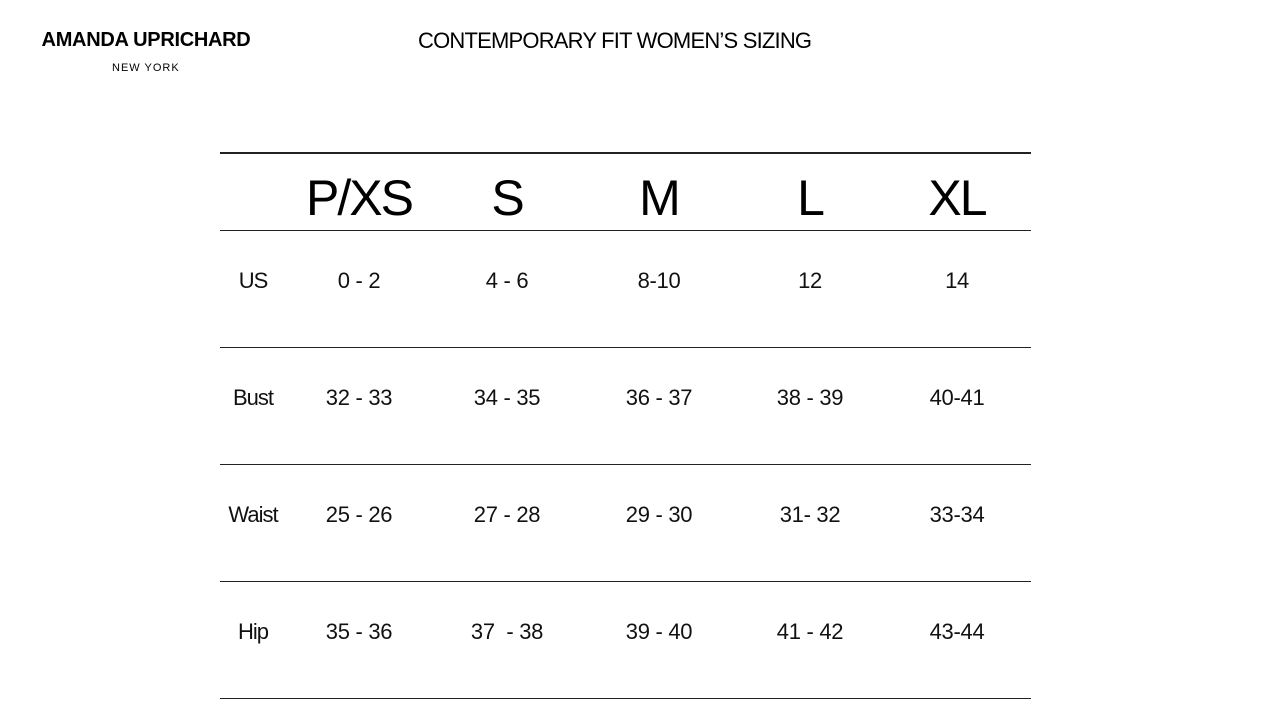 The image size is (1280, 720). Describe the element at coordinates (146, 40) in the screenshot. I see `brand-logo: AMANDA UPRICHARD` at that location.